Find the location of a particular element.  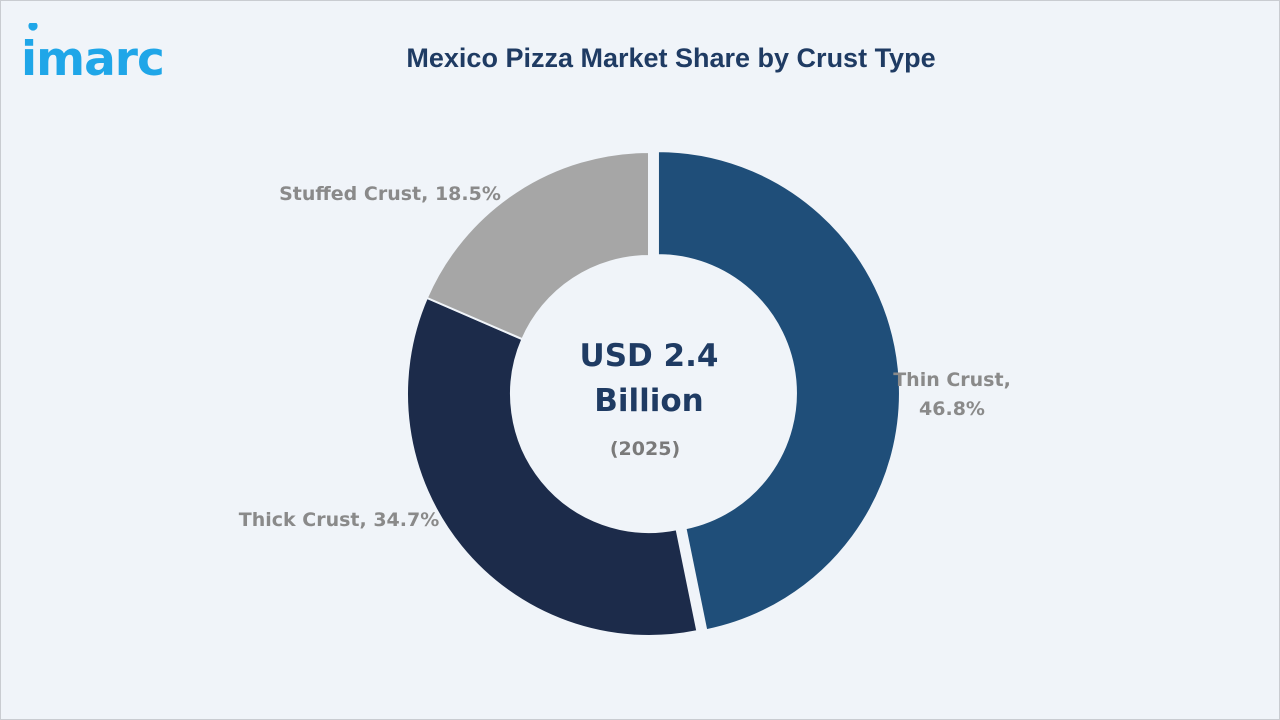

logo-dot is located at coordinates (33, 27).